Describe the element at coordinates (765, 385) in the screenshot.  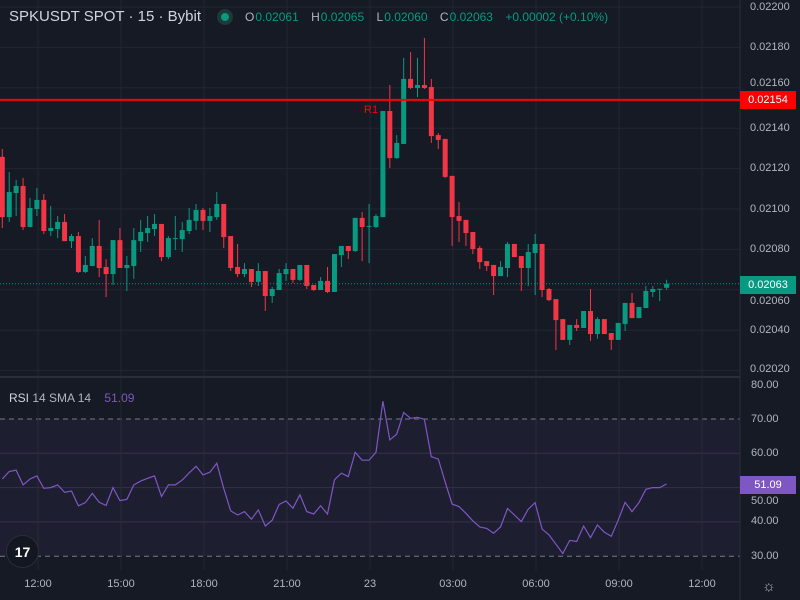
I see `rsi-tick: 80.00` at that location.